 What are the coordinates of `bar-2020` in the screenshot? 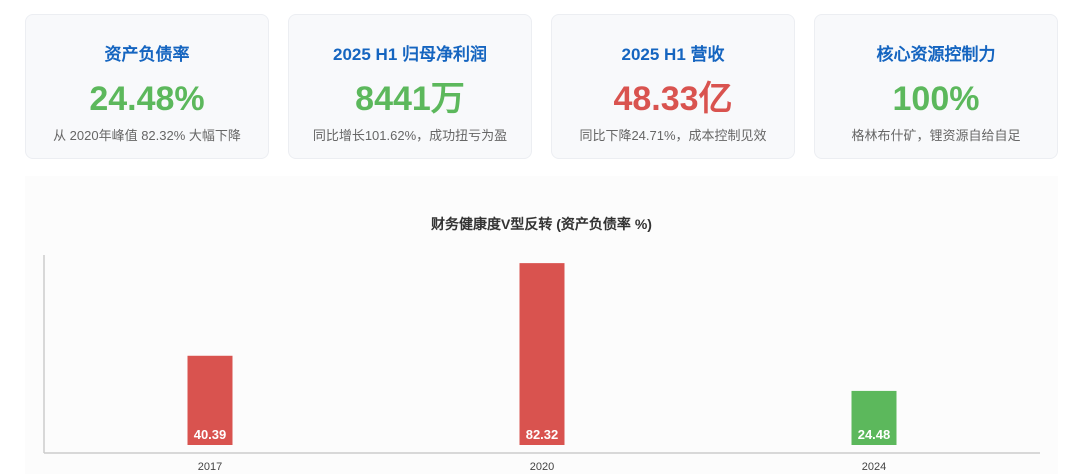 It's located at (542, 354).